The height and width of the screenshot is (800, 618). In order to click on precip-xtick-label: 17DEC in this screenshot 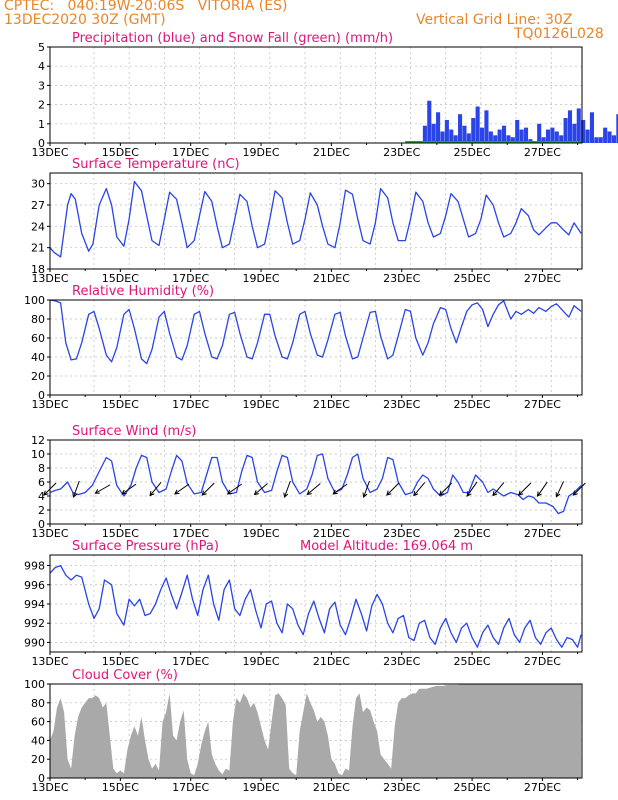, I will do `click(190, 152)`.